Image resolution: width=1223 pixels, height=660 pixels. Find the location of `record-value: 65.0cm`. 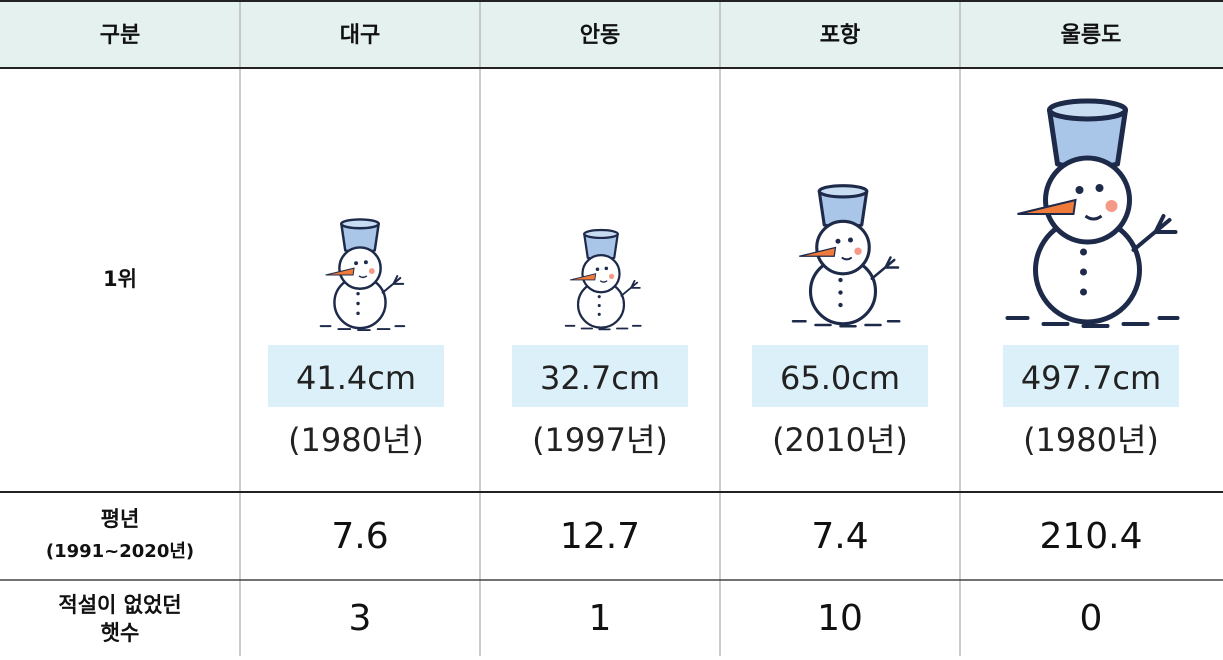

record-value: 65.0cm is located at coordinates (840, 378).